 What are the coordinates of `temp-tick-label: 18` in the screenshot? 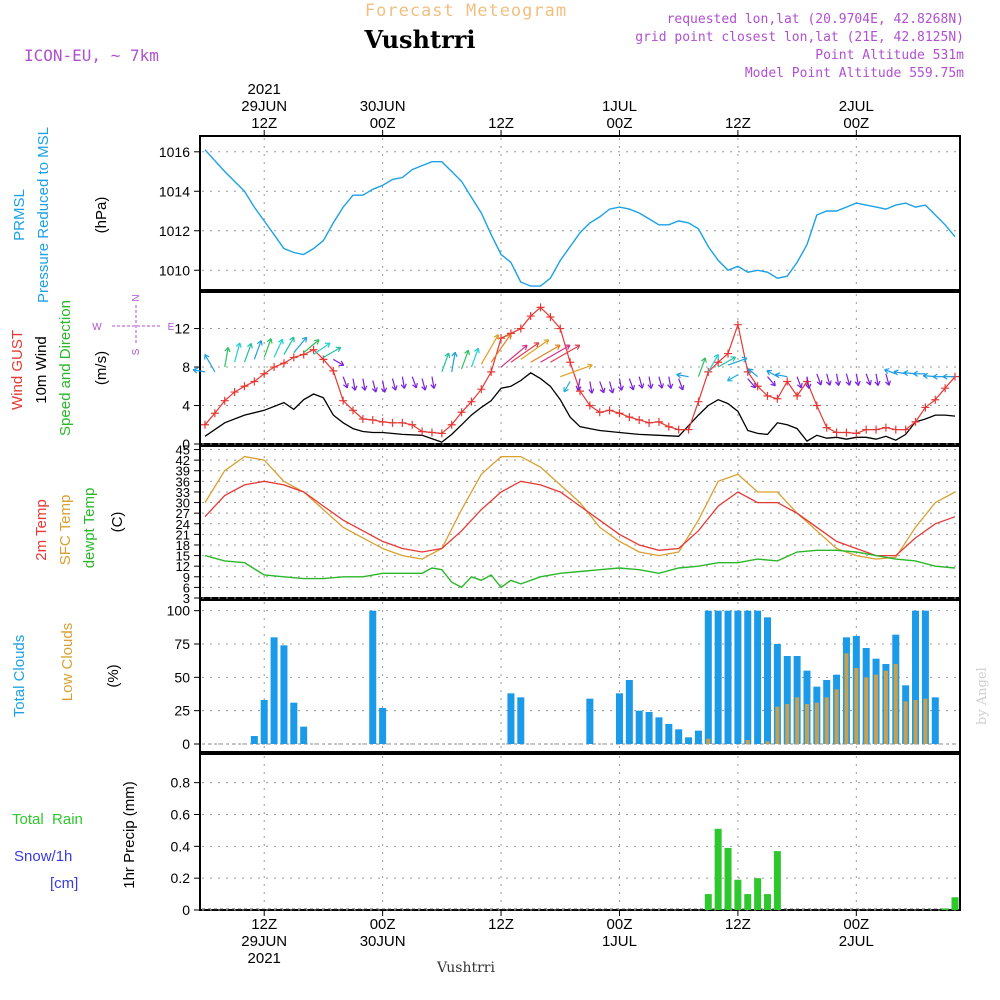 It's located at (183, 545).